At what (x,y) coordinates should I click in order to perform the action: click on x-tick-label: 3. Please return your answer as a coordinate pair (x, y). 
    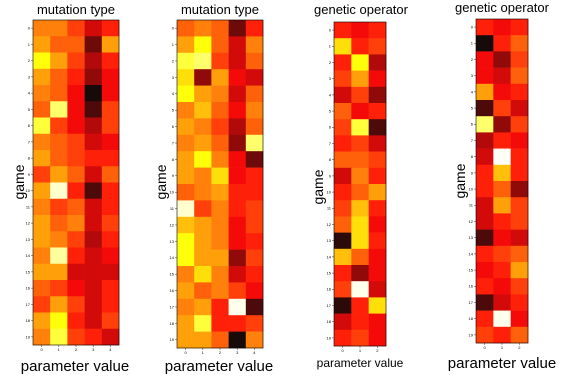
    Looking at the image, I should click on (93, 349).